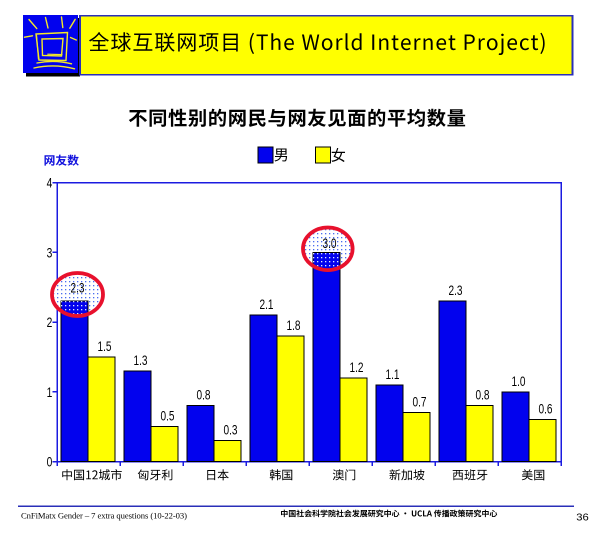 Image resolution: width=600 pixels, height=540 pixels. I want to click on svg-text: 3.0, so click(330, 243).